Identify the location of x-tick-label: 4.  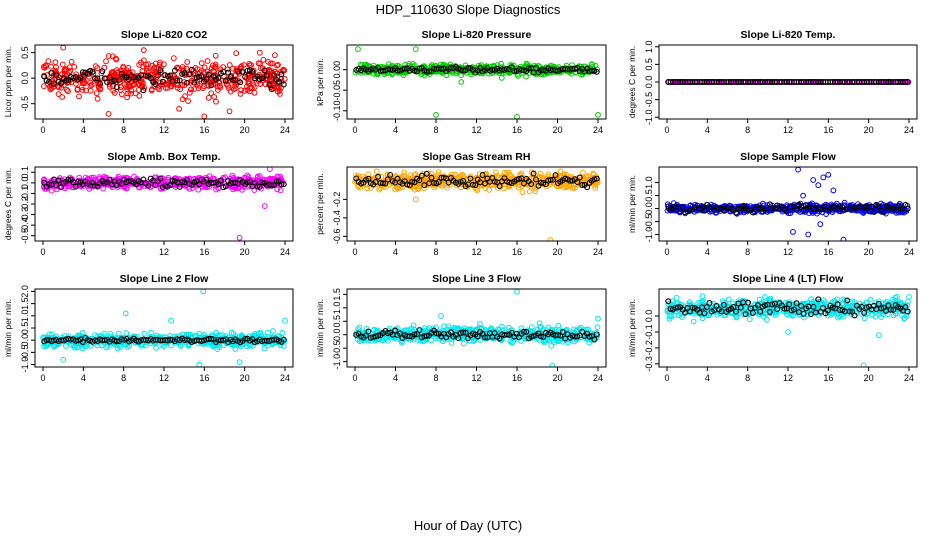
(395, 378).